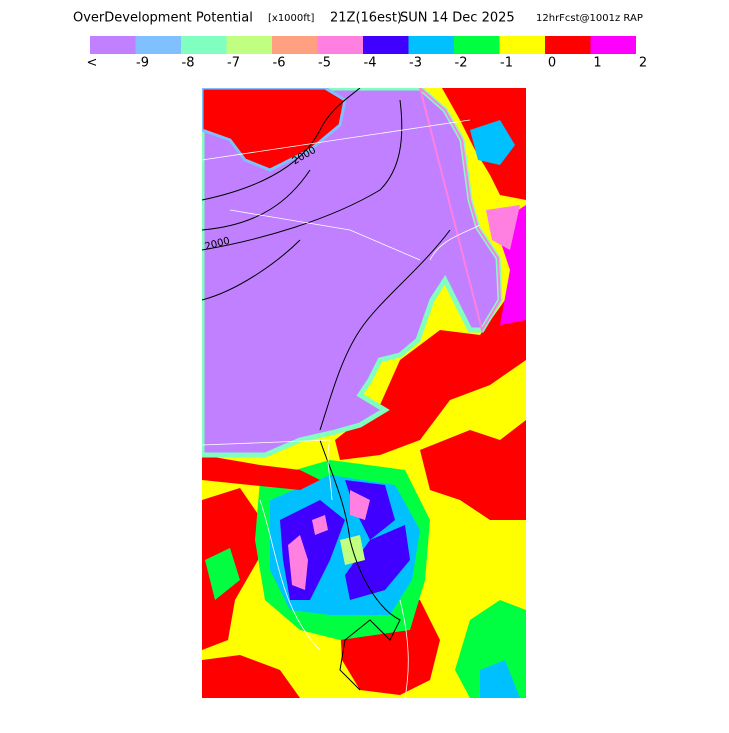 Image resolution: width=729 pixels, height=733 pixels. What do you see at coordinates (597, 63) in the screenshot?
I see `legend-label: 1` at bounding box center [597, 63].